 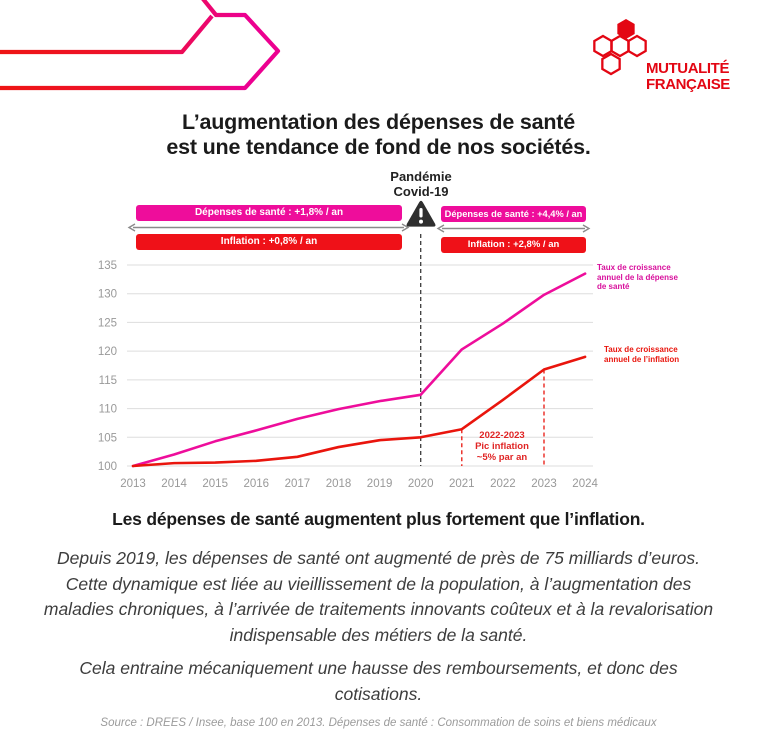 I want to click on pandemic-label: Pandémie Covid-19, so click(x=421, y=184).